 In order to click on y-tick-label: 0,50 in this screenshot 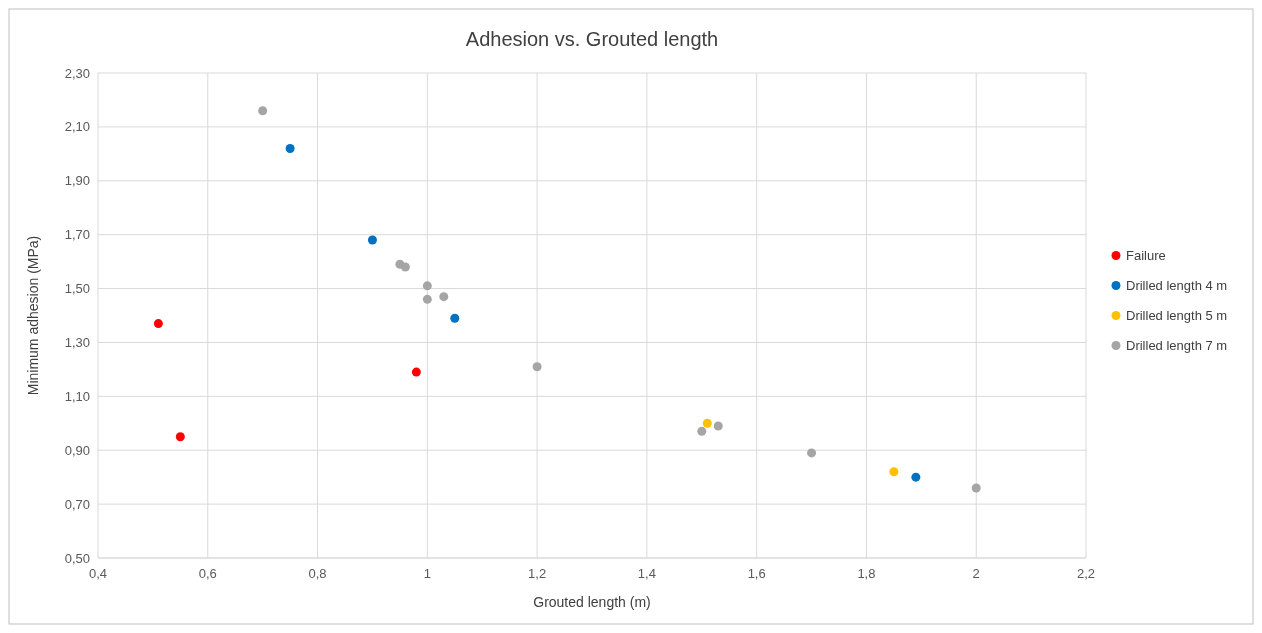, I will do `click(77, 558)`.